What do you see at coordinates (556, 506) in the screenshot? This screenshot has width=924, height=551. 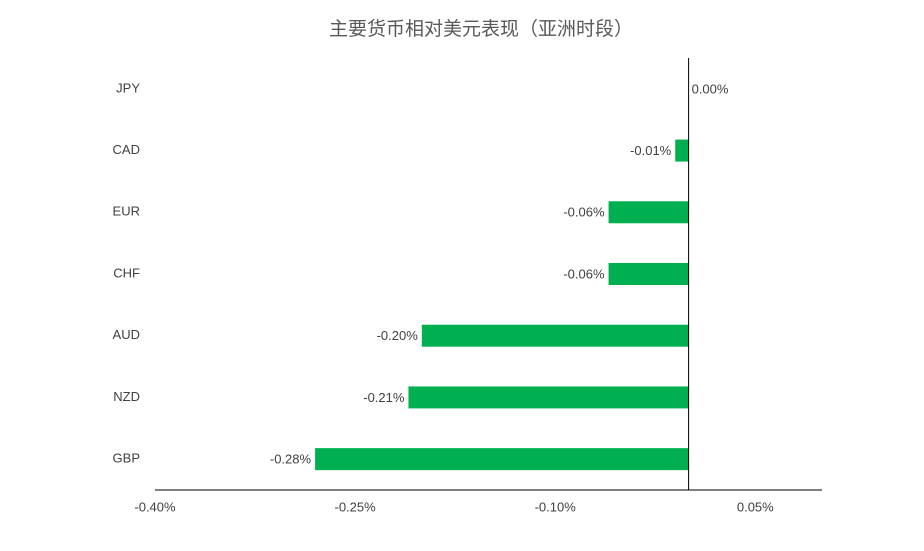 I see `x-tick-label: -0.10%` at bounding box center [556, 506].